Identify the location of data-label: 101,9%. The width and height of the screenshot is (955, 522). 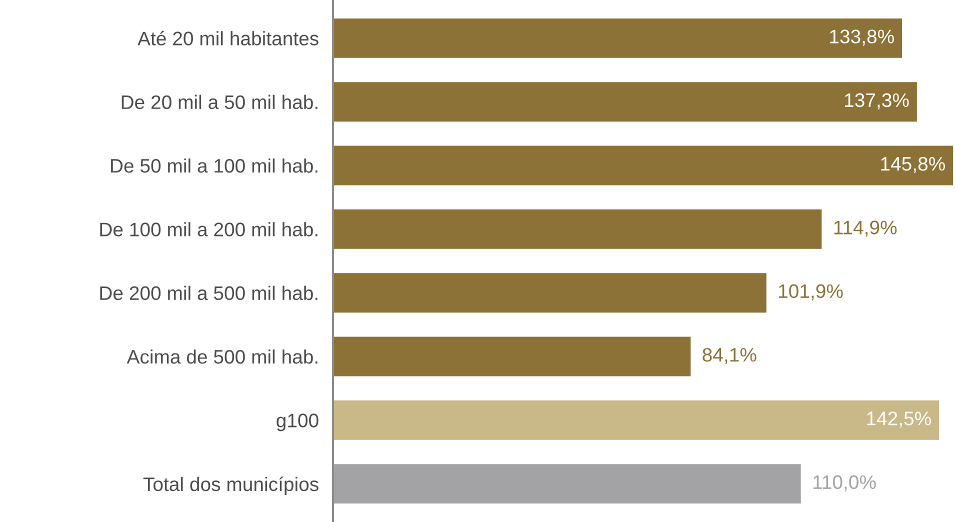
(811, 292).